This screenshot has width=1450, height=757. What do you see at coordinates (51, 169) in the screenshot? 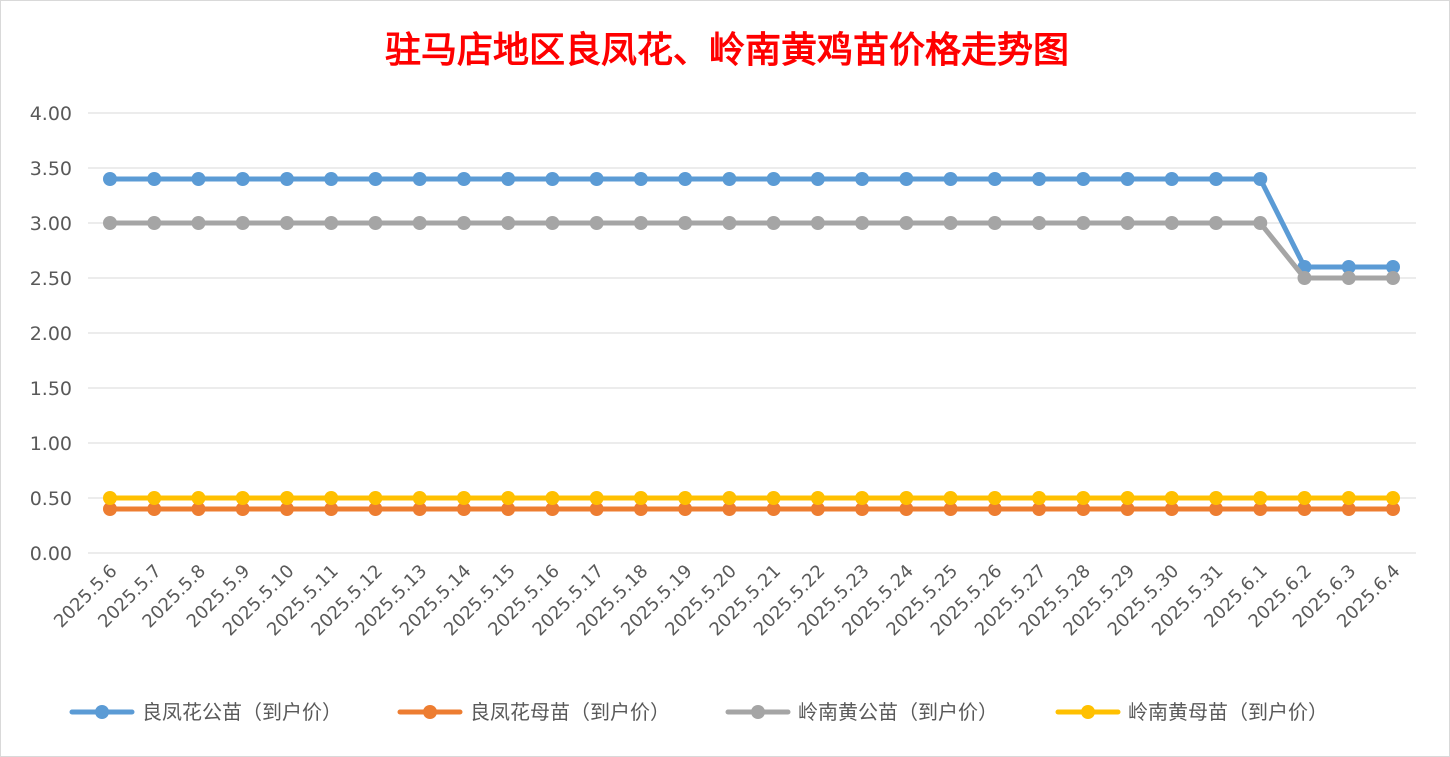
I see `y-tick-label: 3.50` at bounding box center [51, 169].